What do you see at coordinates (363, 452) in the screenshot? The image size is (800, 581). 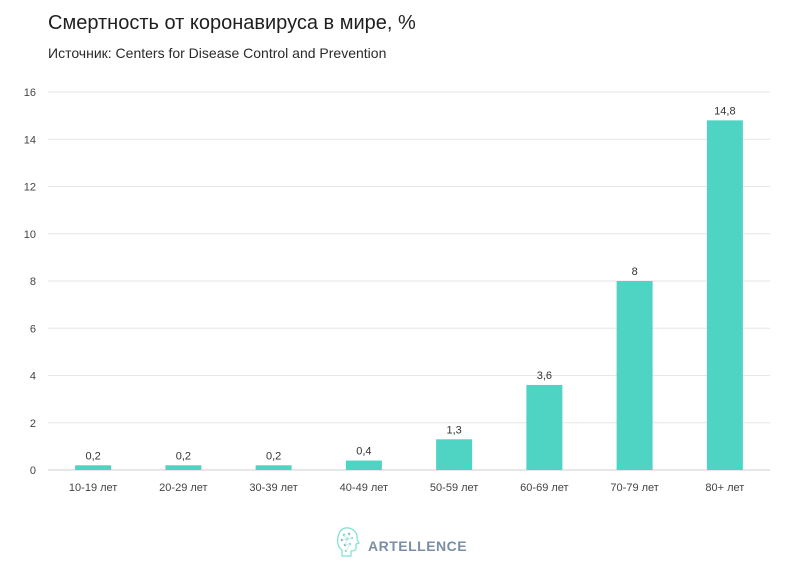 I see `bar-value-label: 0,4` at bounding box center [363, 452].